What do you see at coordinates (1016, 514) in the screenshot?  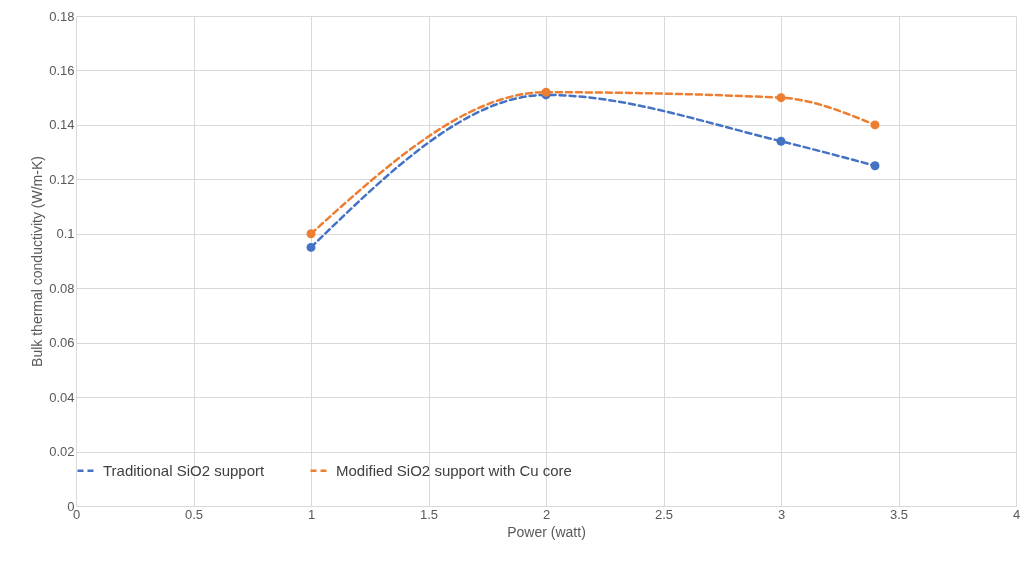 I see `x-tick-label: 4` at bounding box center [1016, 514].